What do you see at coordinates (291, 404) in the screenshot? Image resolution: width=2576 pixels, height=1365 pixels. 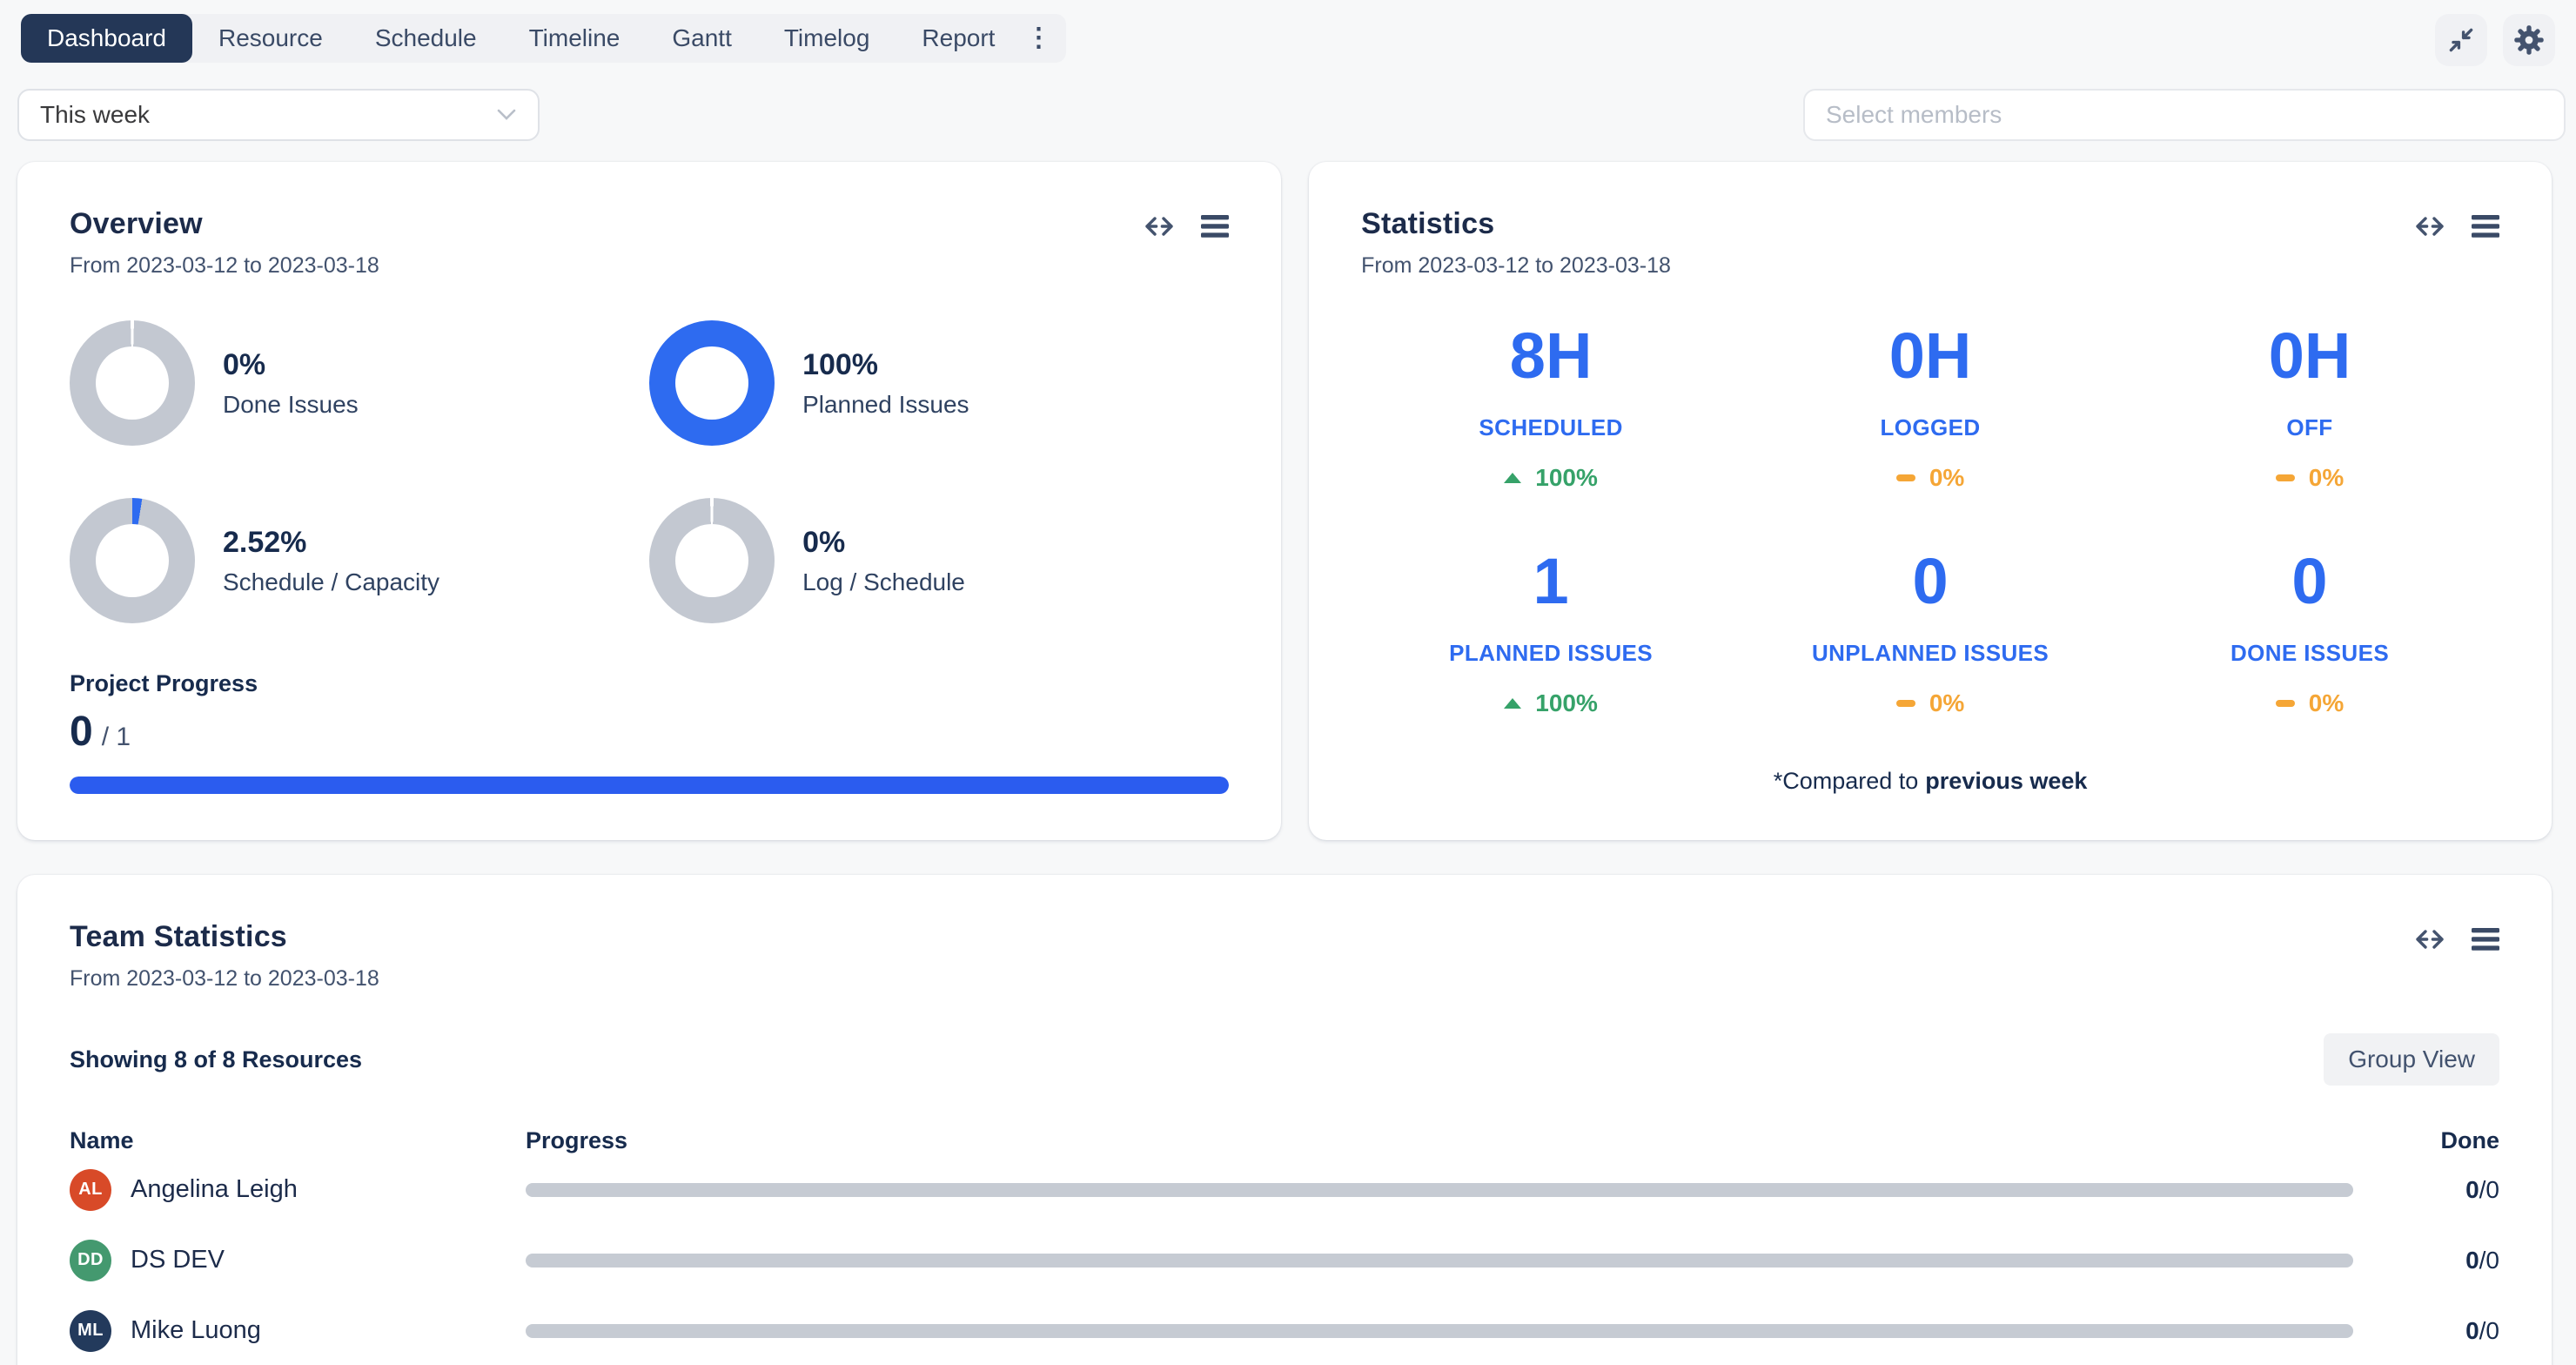 I see `donut-label: Done Issues` at bounding box center [291, 404].